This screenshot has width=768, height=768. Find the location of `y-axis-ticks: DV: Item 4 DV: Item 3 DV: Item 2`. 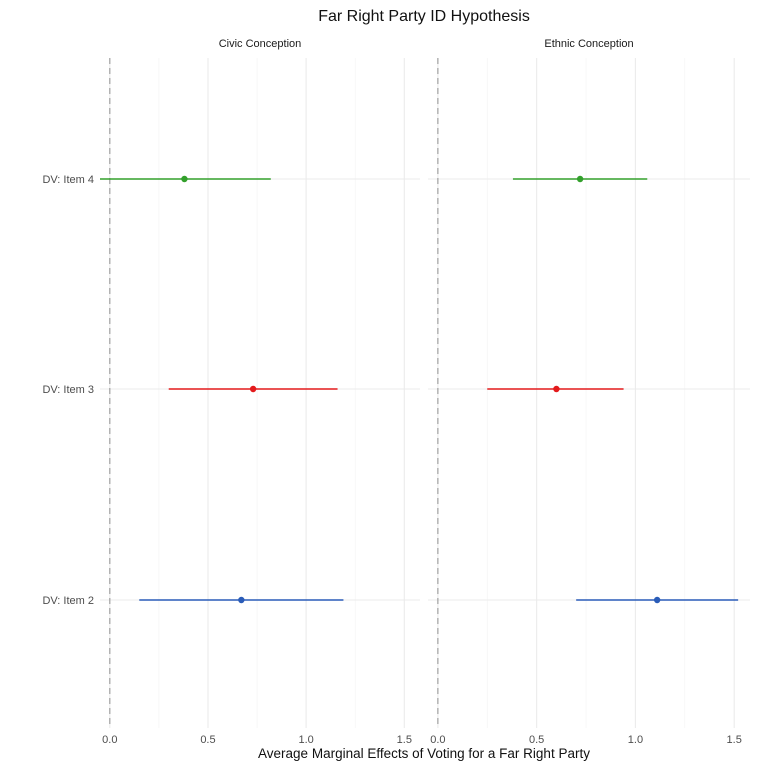

y-axis-ticks: DV: Item 4 DV: Item 3 DV: Item 2 is located at coordinates (68, 390).